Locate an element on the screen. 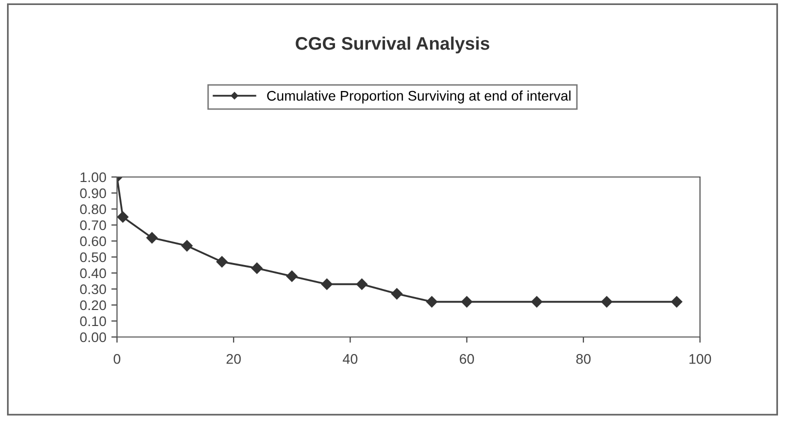 The height and width of the screenshot is (421, 785). y-tick-label: 0.10 is located at coordinates (93, 321).